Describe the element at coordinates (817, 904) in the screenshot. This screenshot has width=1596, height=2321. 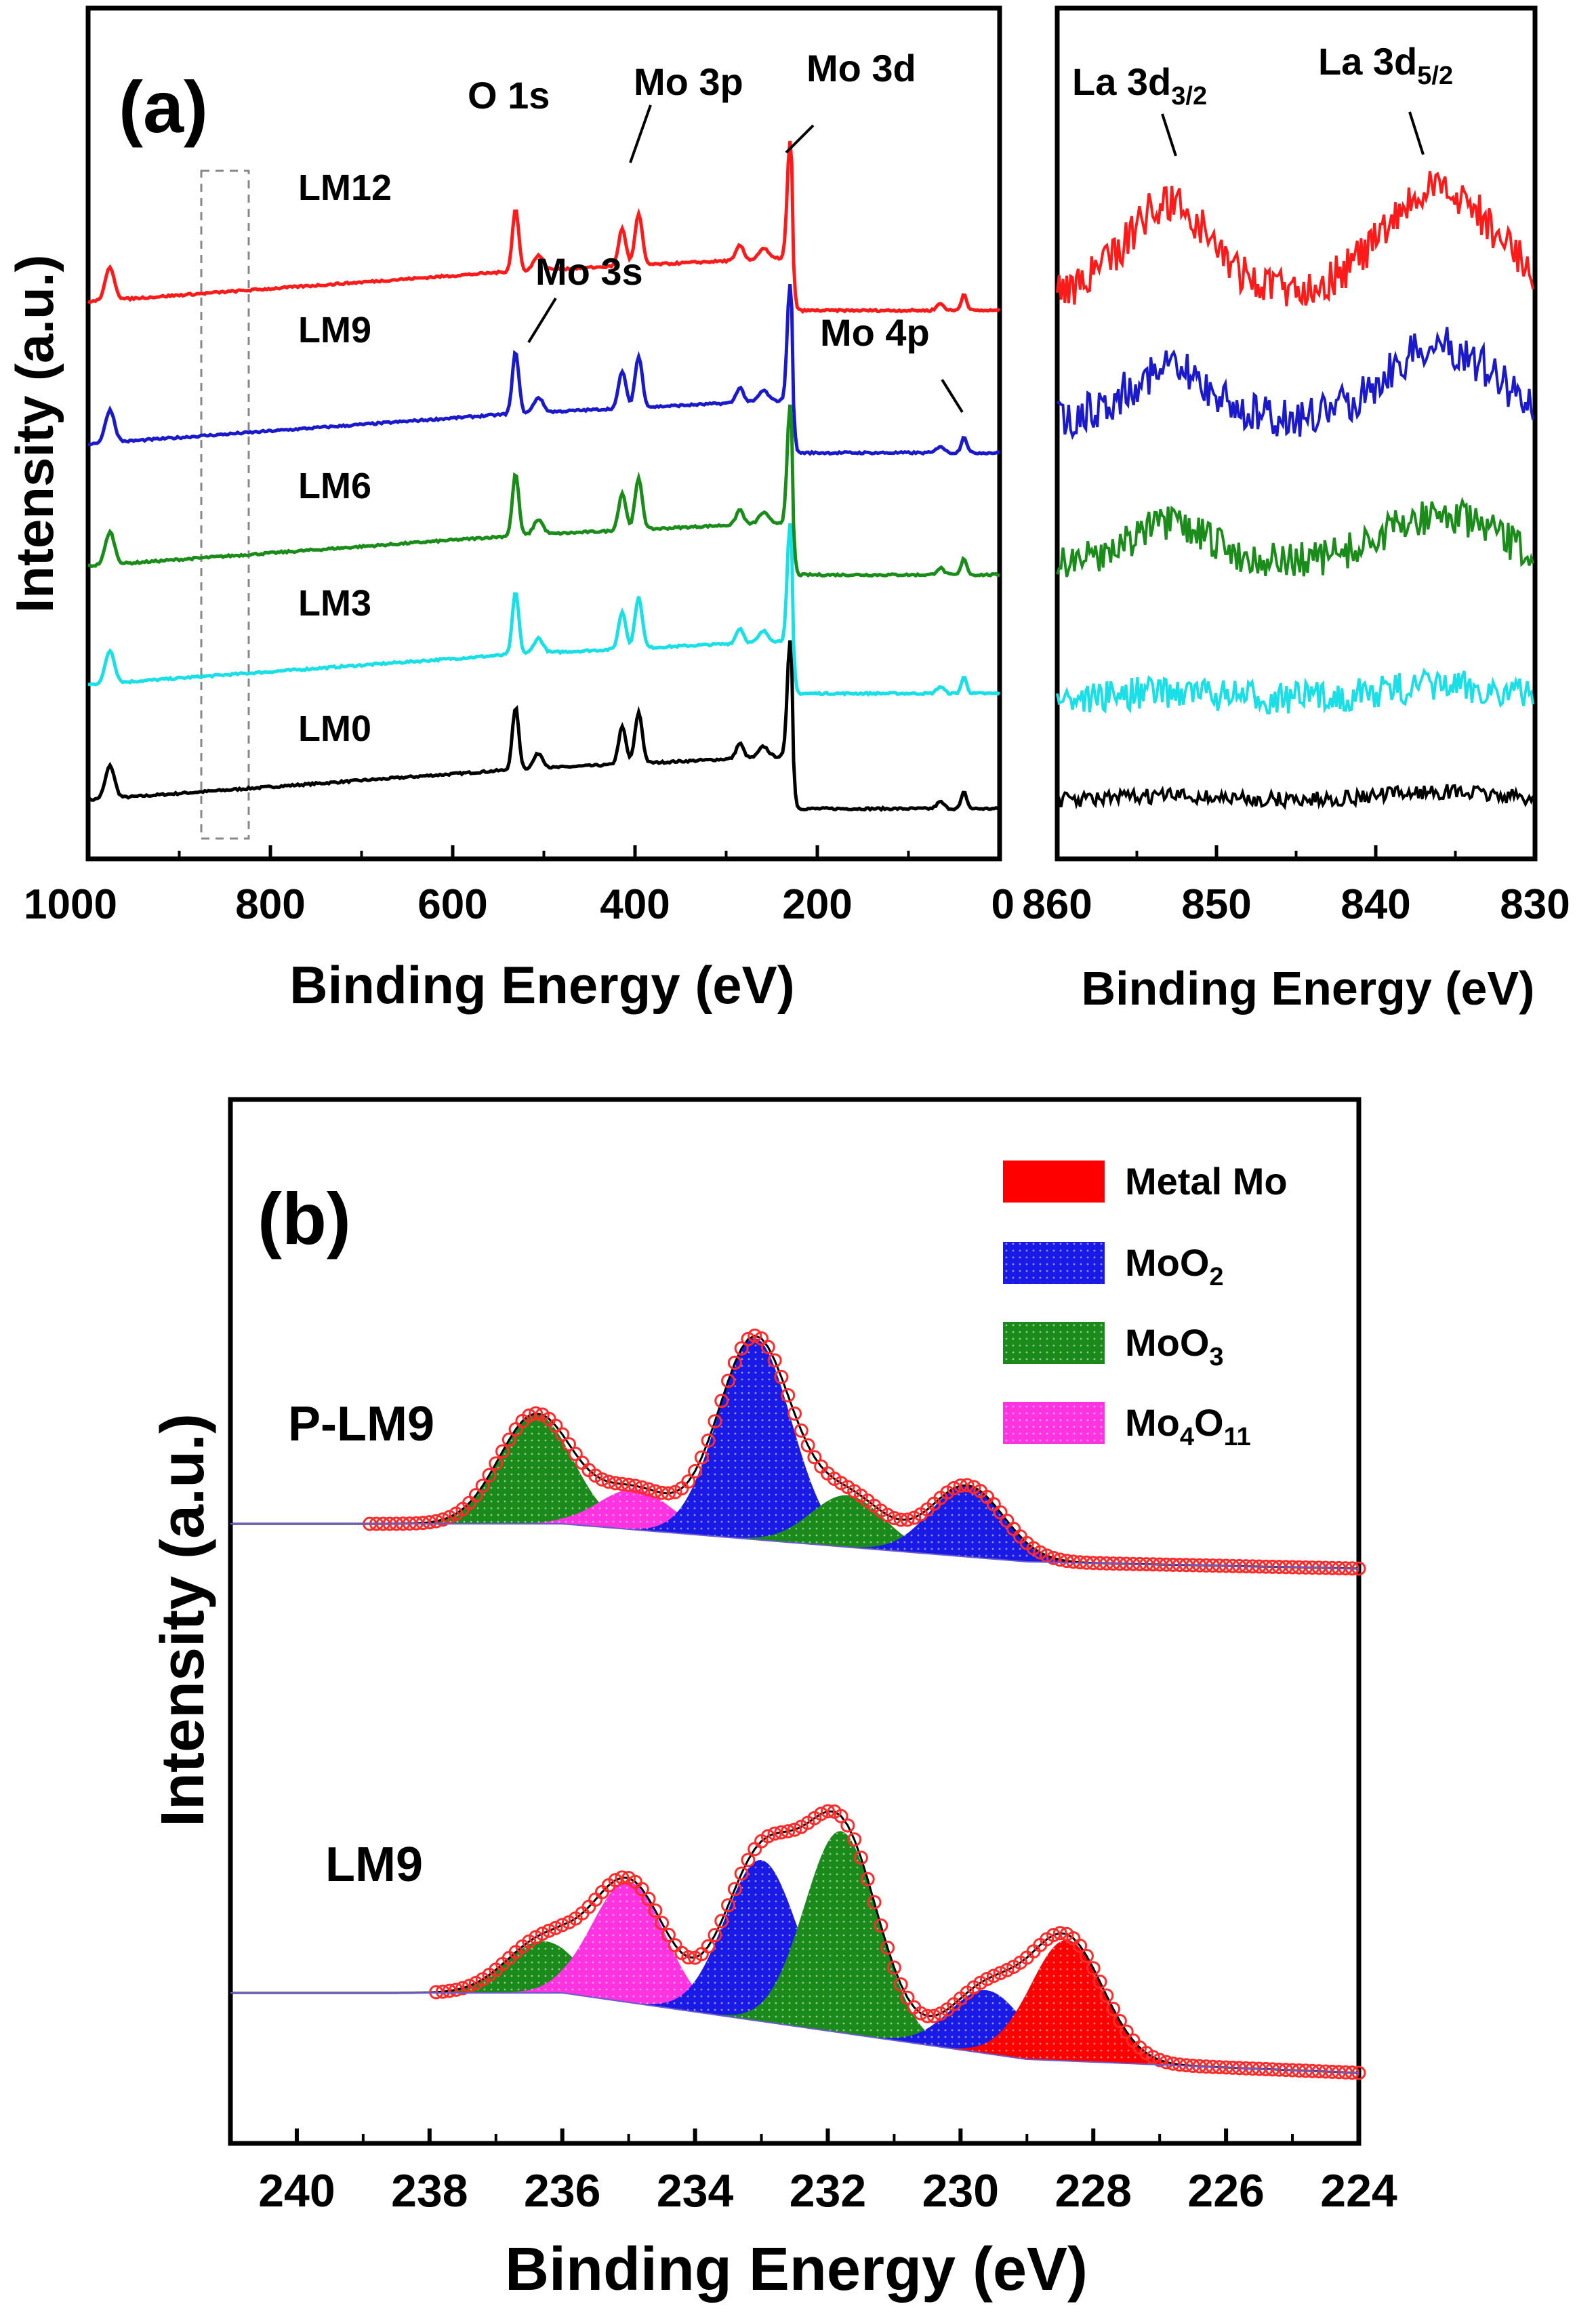
I see `a-left-tick-label: 200` at that location.